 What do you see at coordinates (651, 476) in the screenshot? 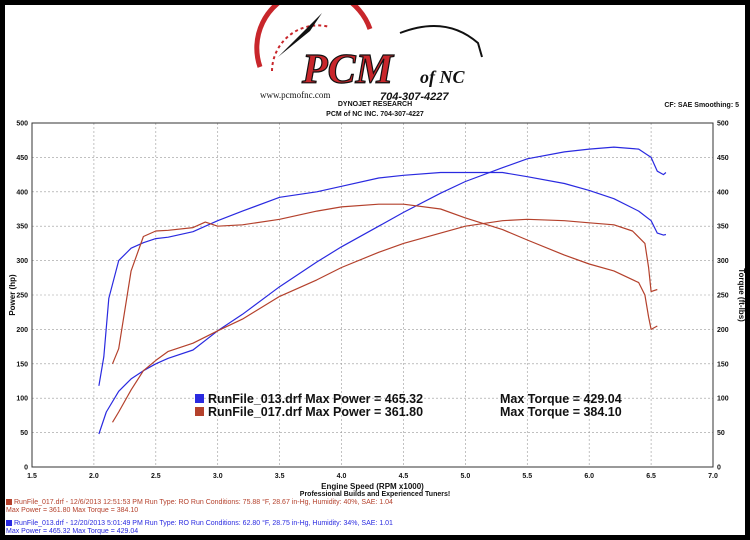
I see `x-tick-label: 6.5` at bounding box center [651, 476].